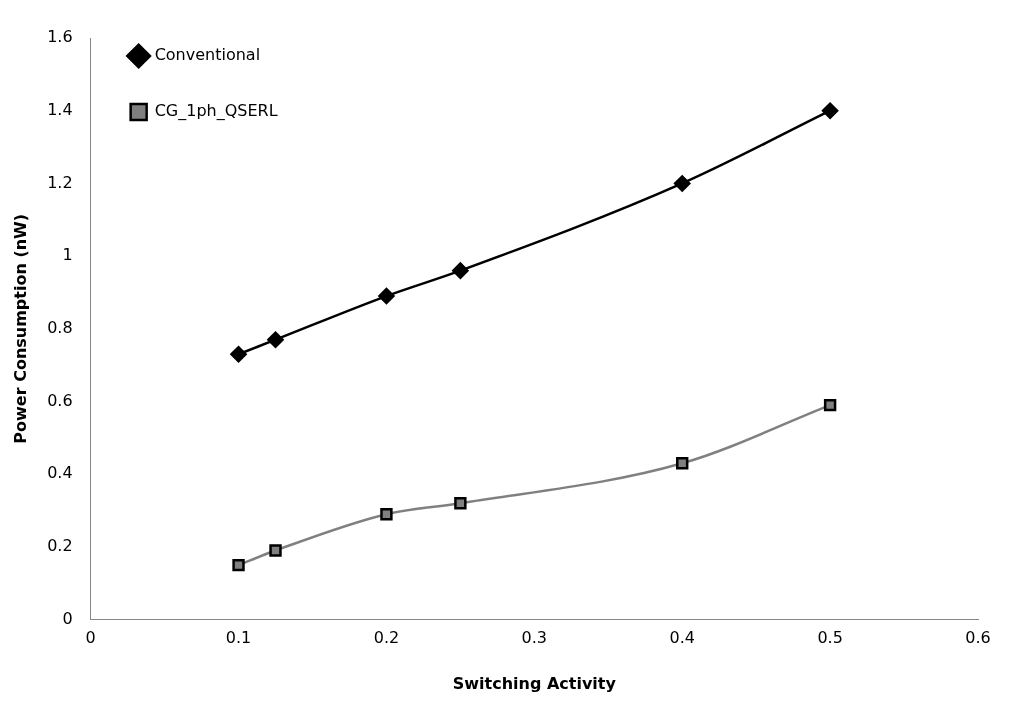 The height and width of the screenshot is (712, 1026). Describe the element at coordinates (60, 109) in the screenshot. I see `y-tick-label: 1.4` at that location.